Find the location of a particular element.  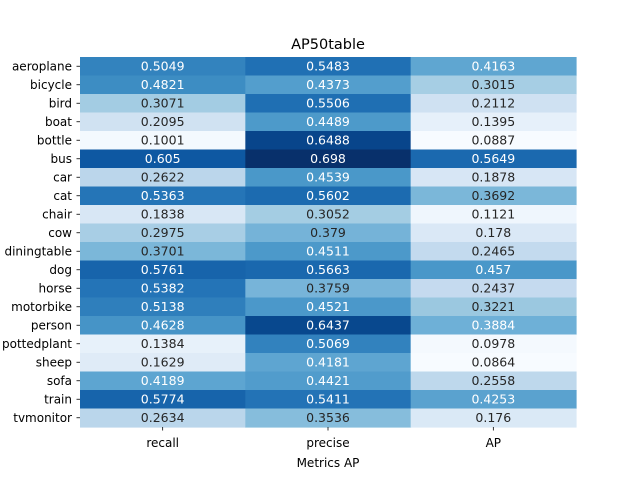

row-label: motorbike is located at coordinates (41, 307).